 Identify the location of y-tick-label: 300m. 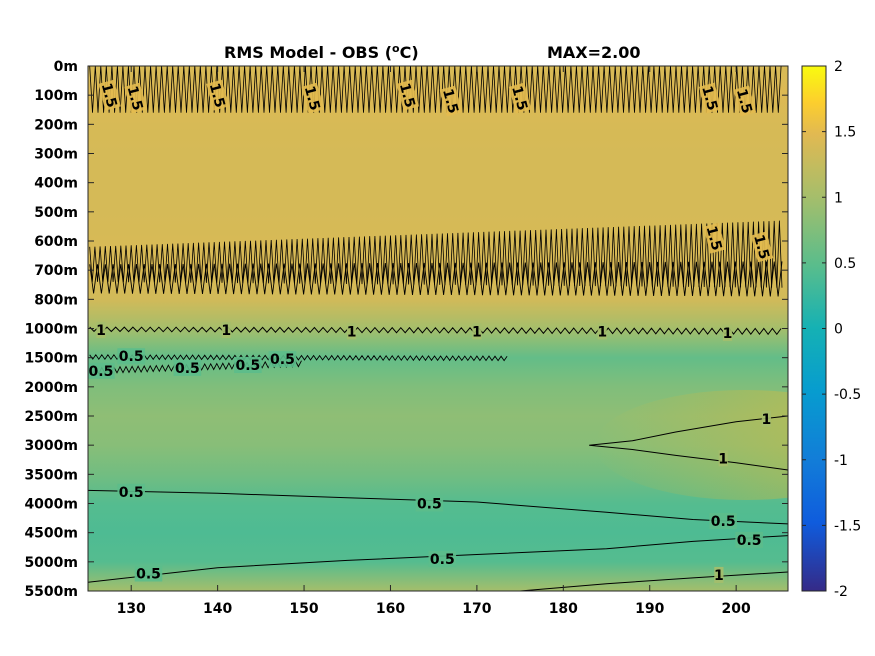
(56, 155).